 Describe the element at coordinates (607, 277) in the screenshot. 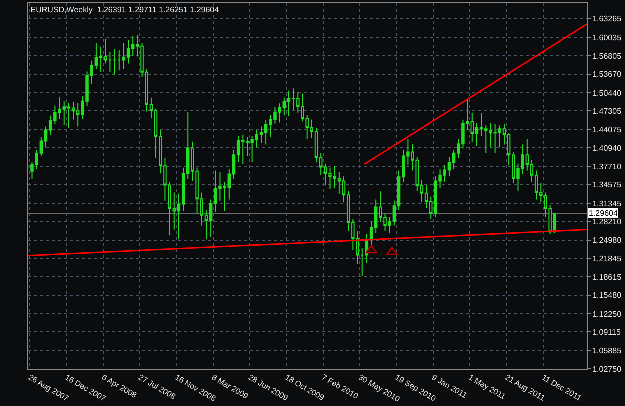

I see `y-tick-label: 1.18615` at that location.